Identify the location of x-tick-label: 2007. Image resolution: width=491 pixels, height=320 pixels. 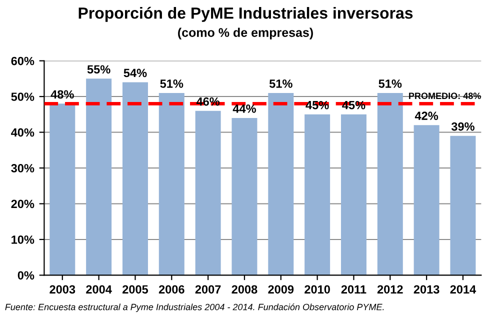
(208, 289).